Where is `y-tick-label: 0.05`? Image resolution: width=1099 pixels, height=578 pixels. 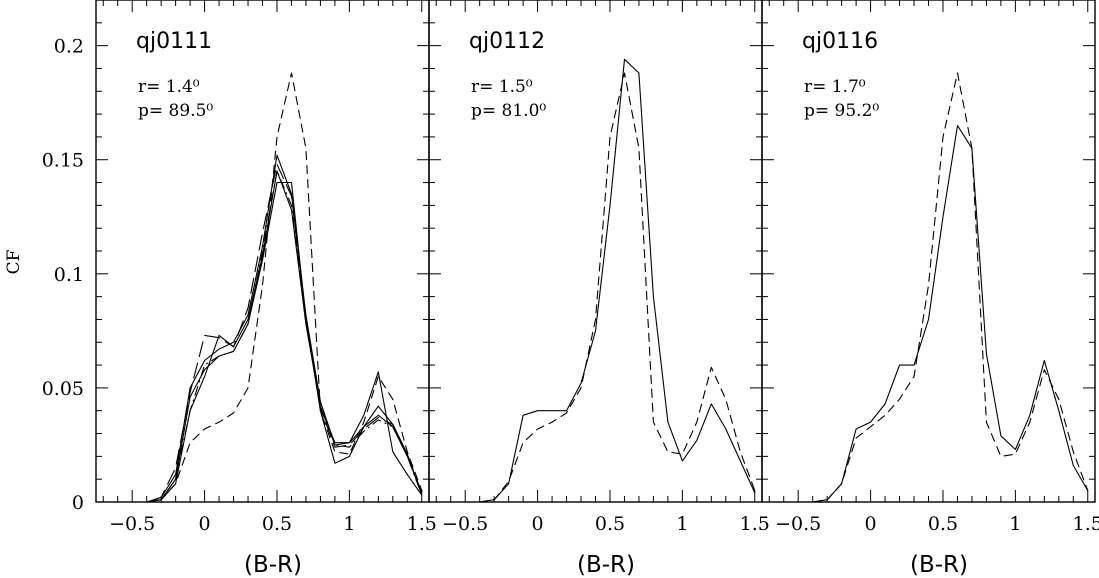
y-tick-label: 0.05 is located at coordinates (63, 389).